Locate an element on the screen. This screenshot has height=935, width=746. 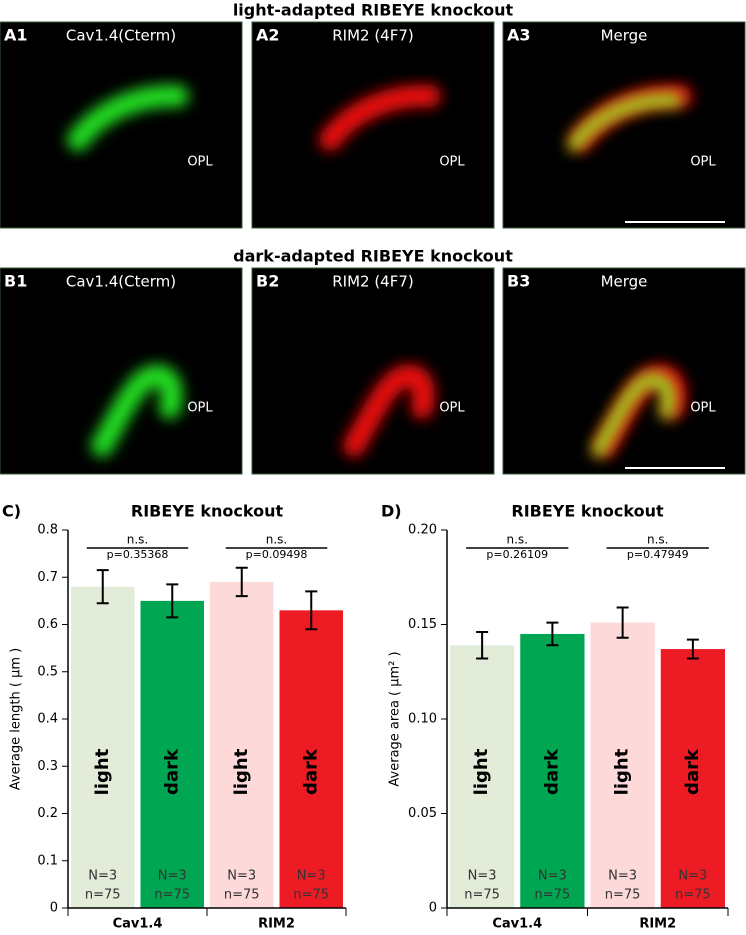
y-axis-label: Average area ( µm² ) is located at coordinates (395, 718).